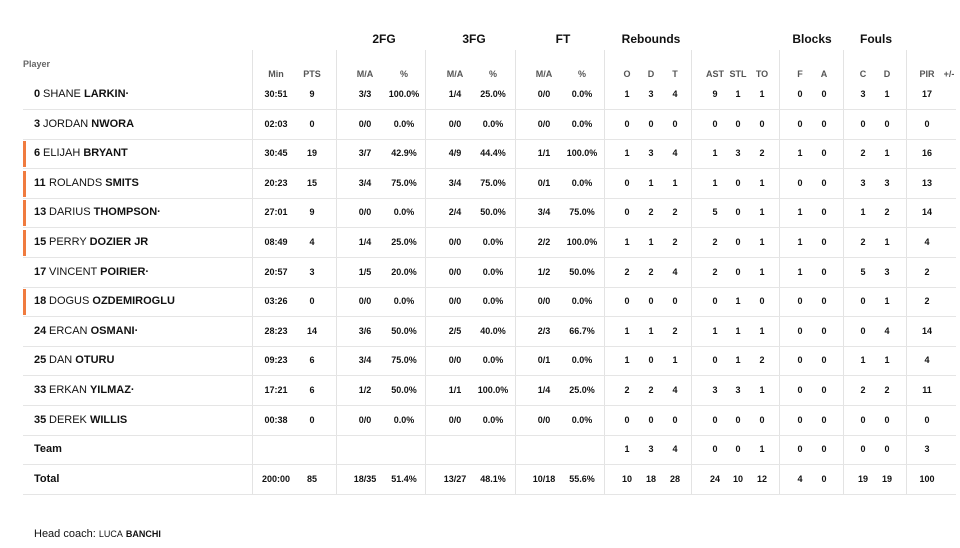  What do you see at coordinates (105, 212) in the screenshot?
I see `player-name: DARIUS THOMPSON·` at bounding box center [105, 212].